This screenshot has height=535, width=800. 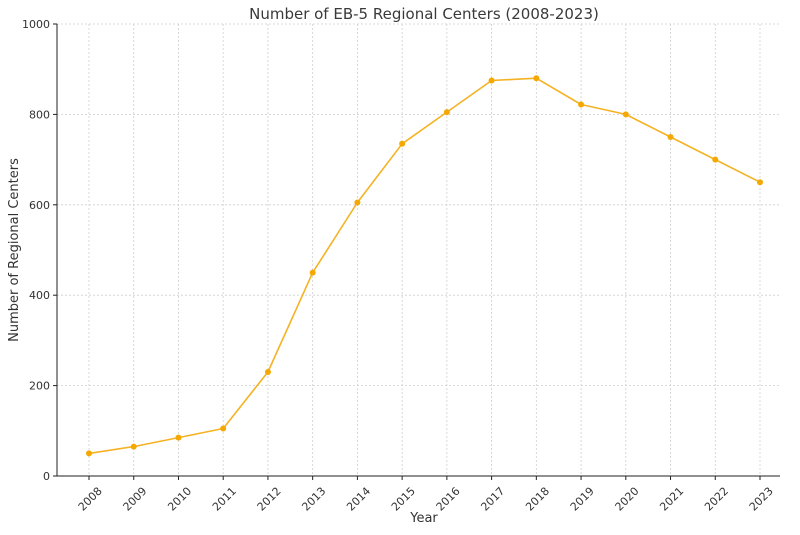 I want to click on y-tick-label: 800, so click(x=39, y=114).